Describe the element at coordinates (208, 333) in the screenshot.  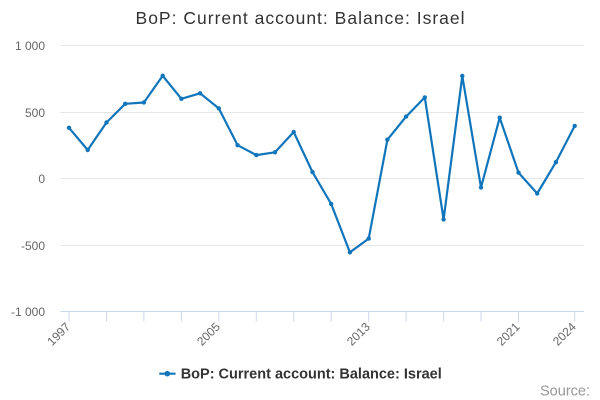
I see `svg-text: 2005` at that location.